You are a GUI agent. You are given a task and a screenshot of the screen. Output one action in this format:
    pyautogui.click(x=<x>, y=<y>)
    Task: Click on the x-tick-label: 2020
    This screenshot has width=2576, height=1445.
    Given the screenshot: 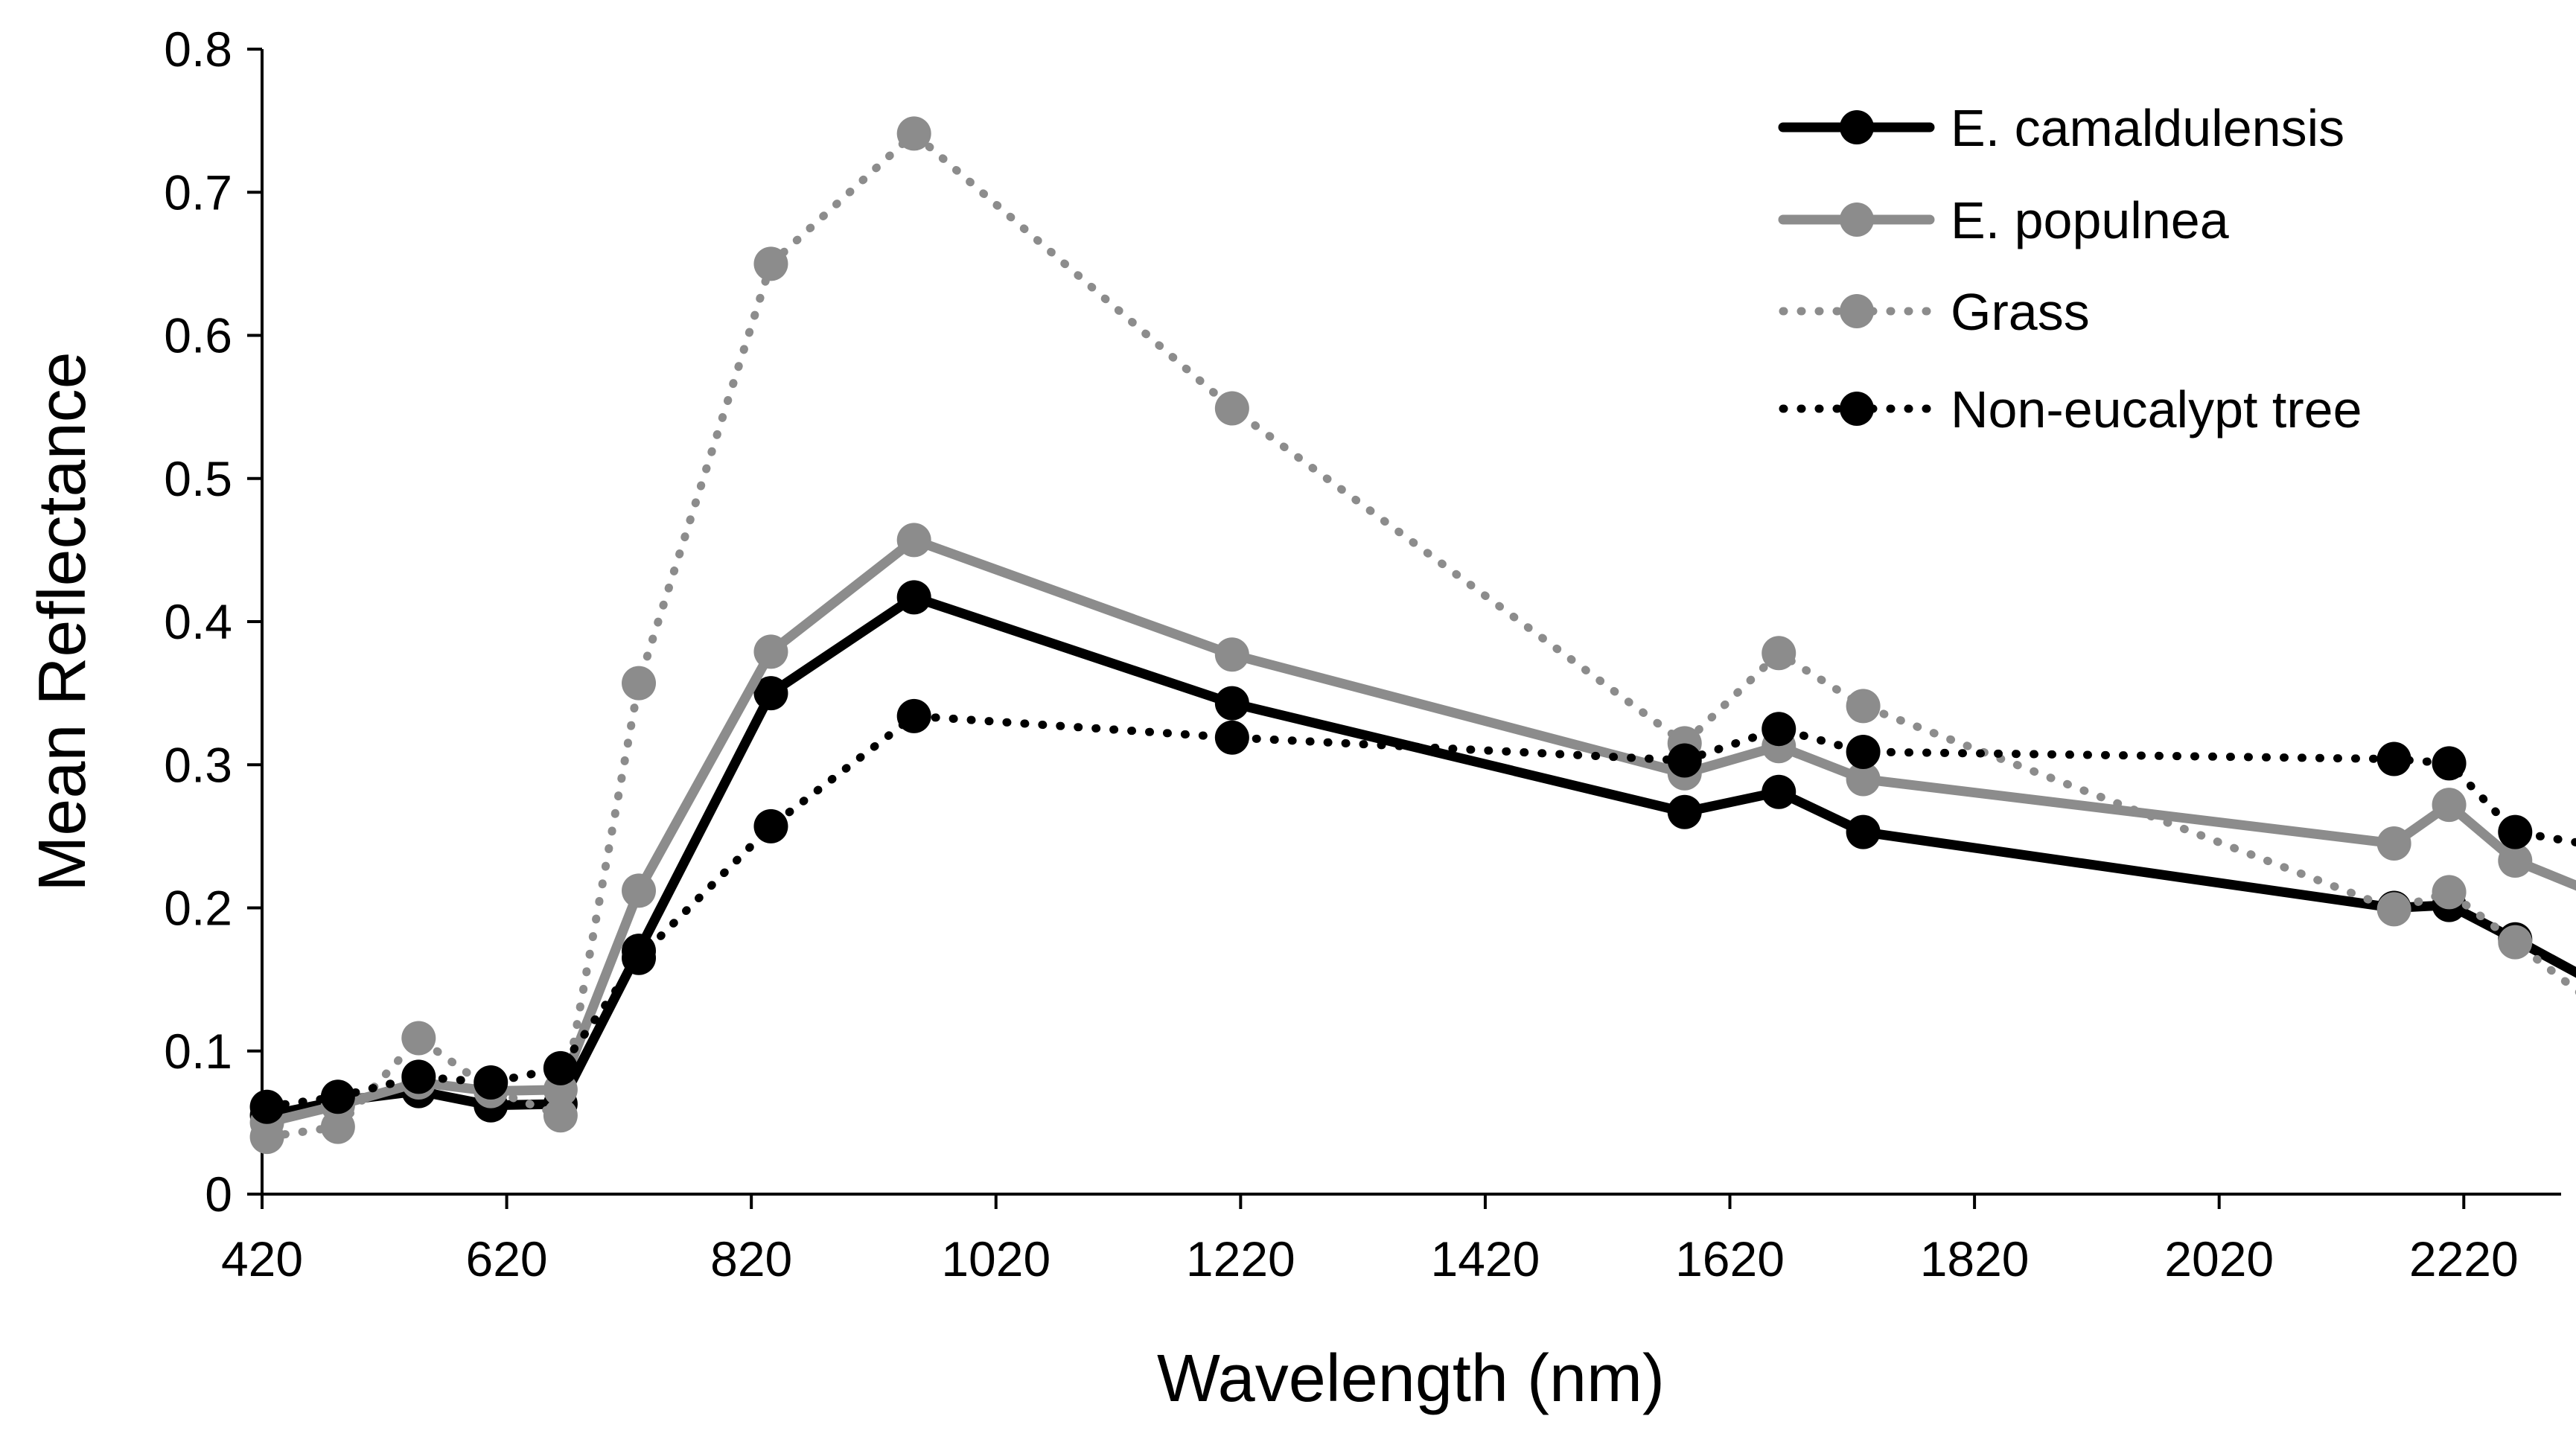 What is the action you would take?
    pyautogui.click(x=2219, y=1258)
    